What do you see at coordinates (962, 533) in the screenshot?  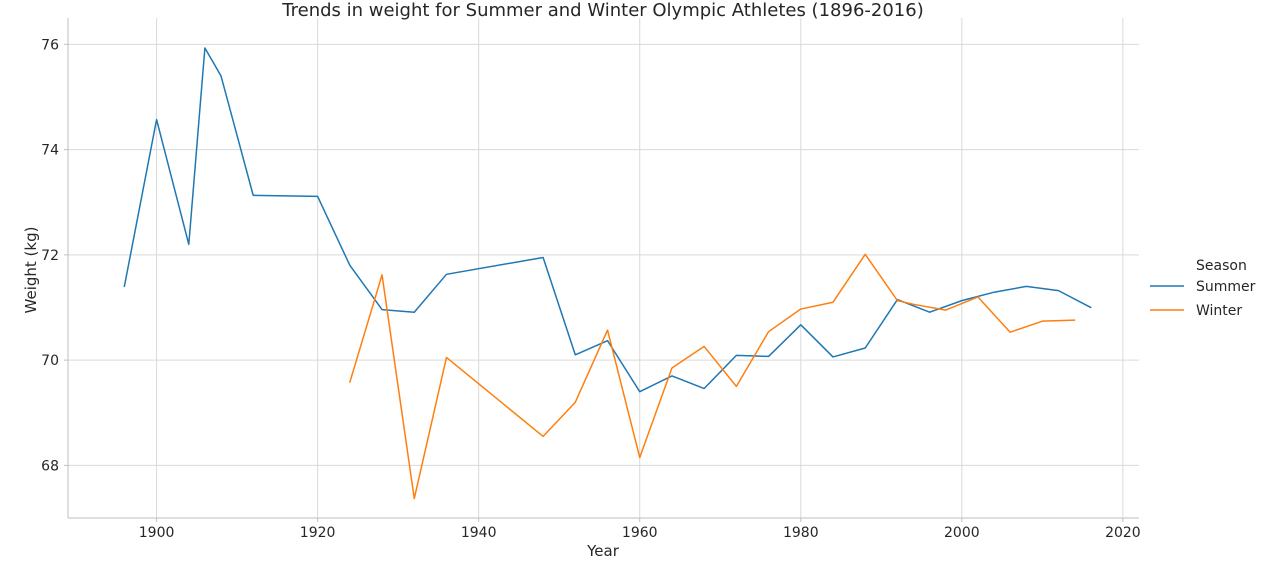 I see `x-tick-label: 2000` at bounding box center [962, 533].